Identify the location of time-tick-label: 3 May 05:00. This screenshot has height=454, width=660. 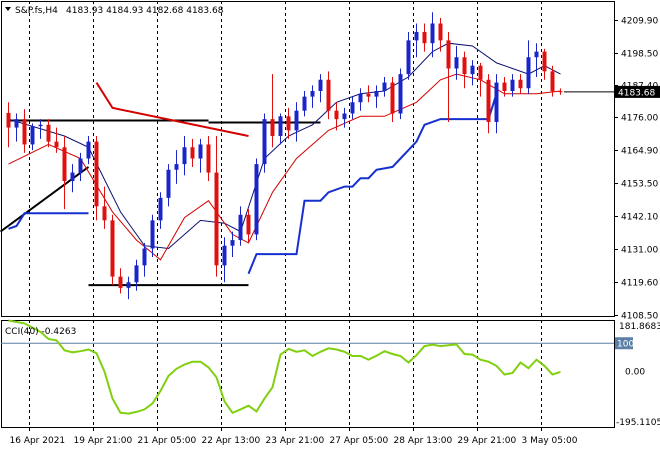
(550, 441).